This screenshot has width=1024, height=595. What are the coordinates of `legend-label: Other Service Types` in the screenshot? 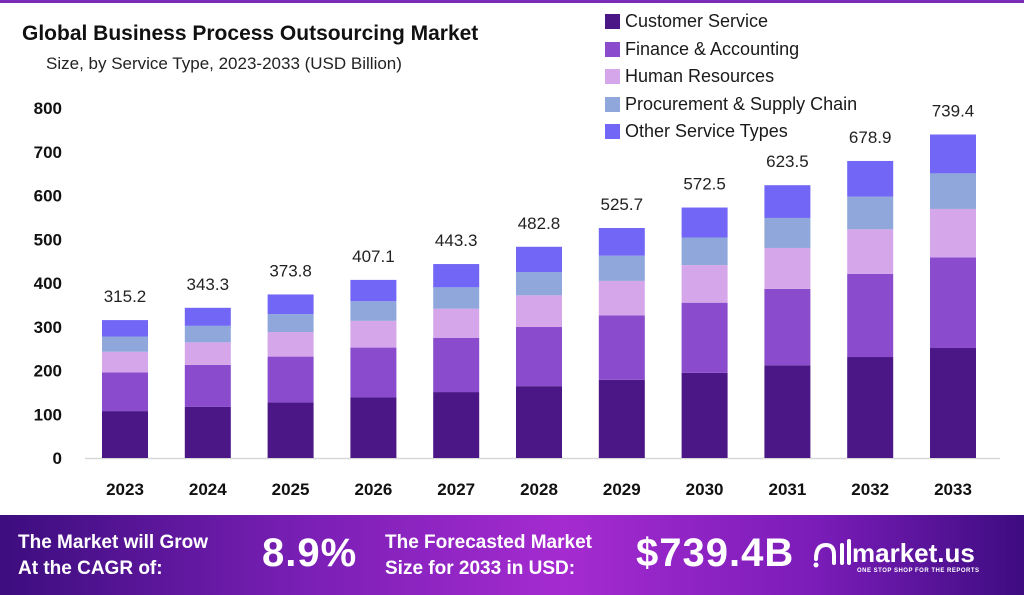 It's located at (706, 131).